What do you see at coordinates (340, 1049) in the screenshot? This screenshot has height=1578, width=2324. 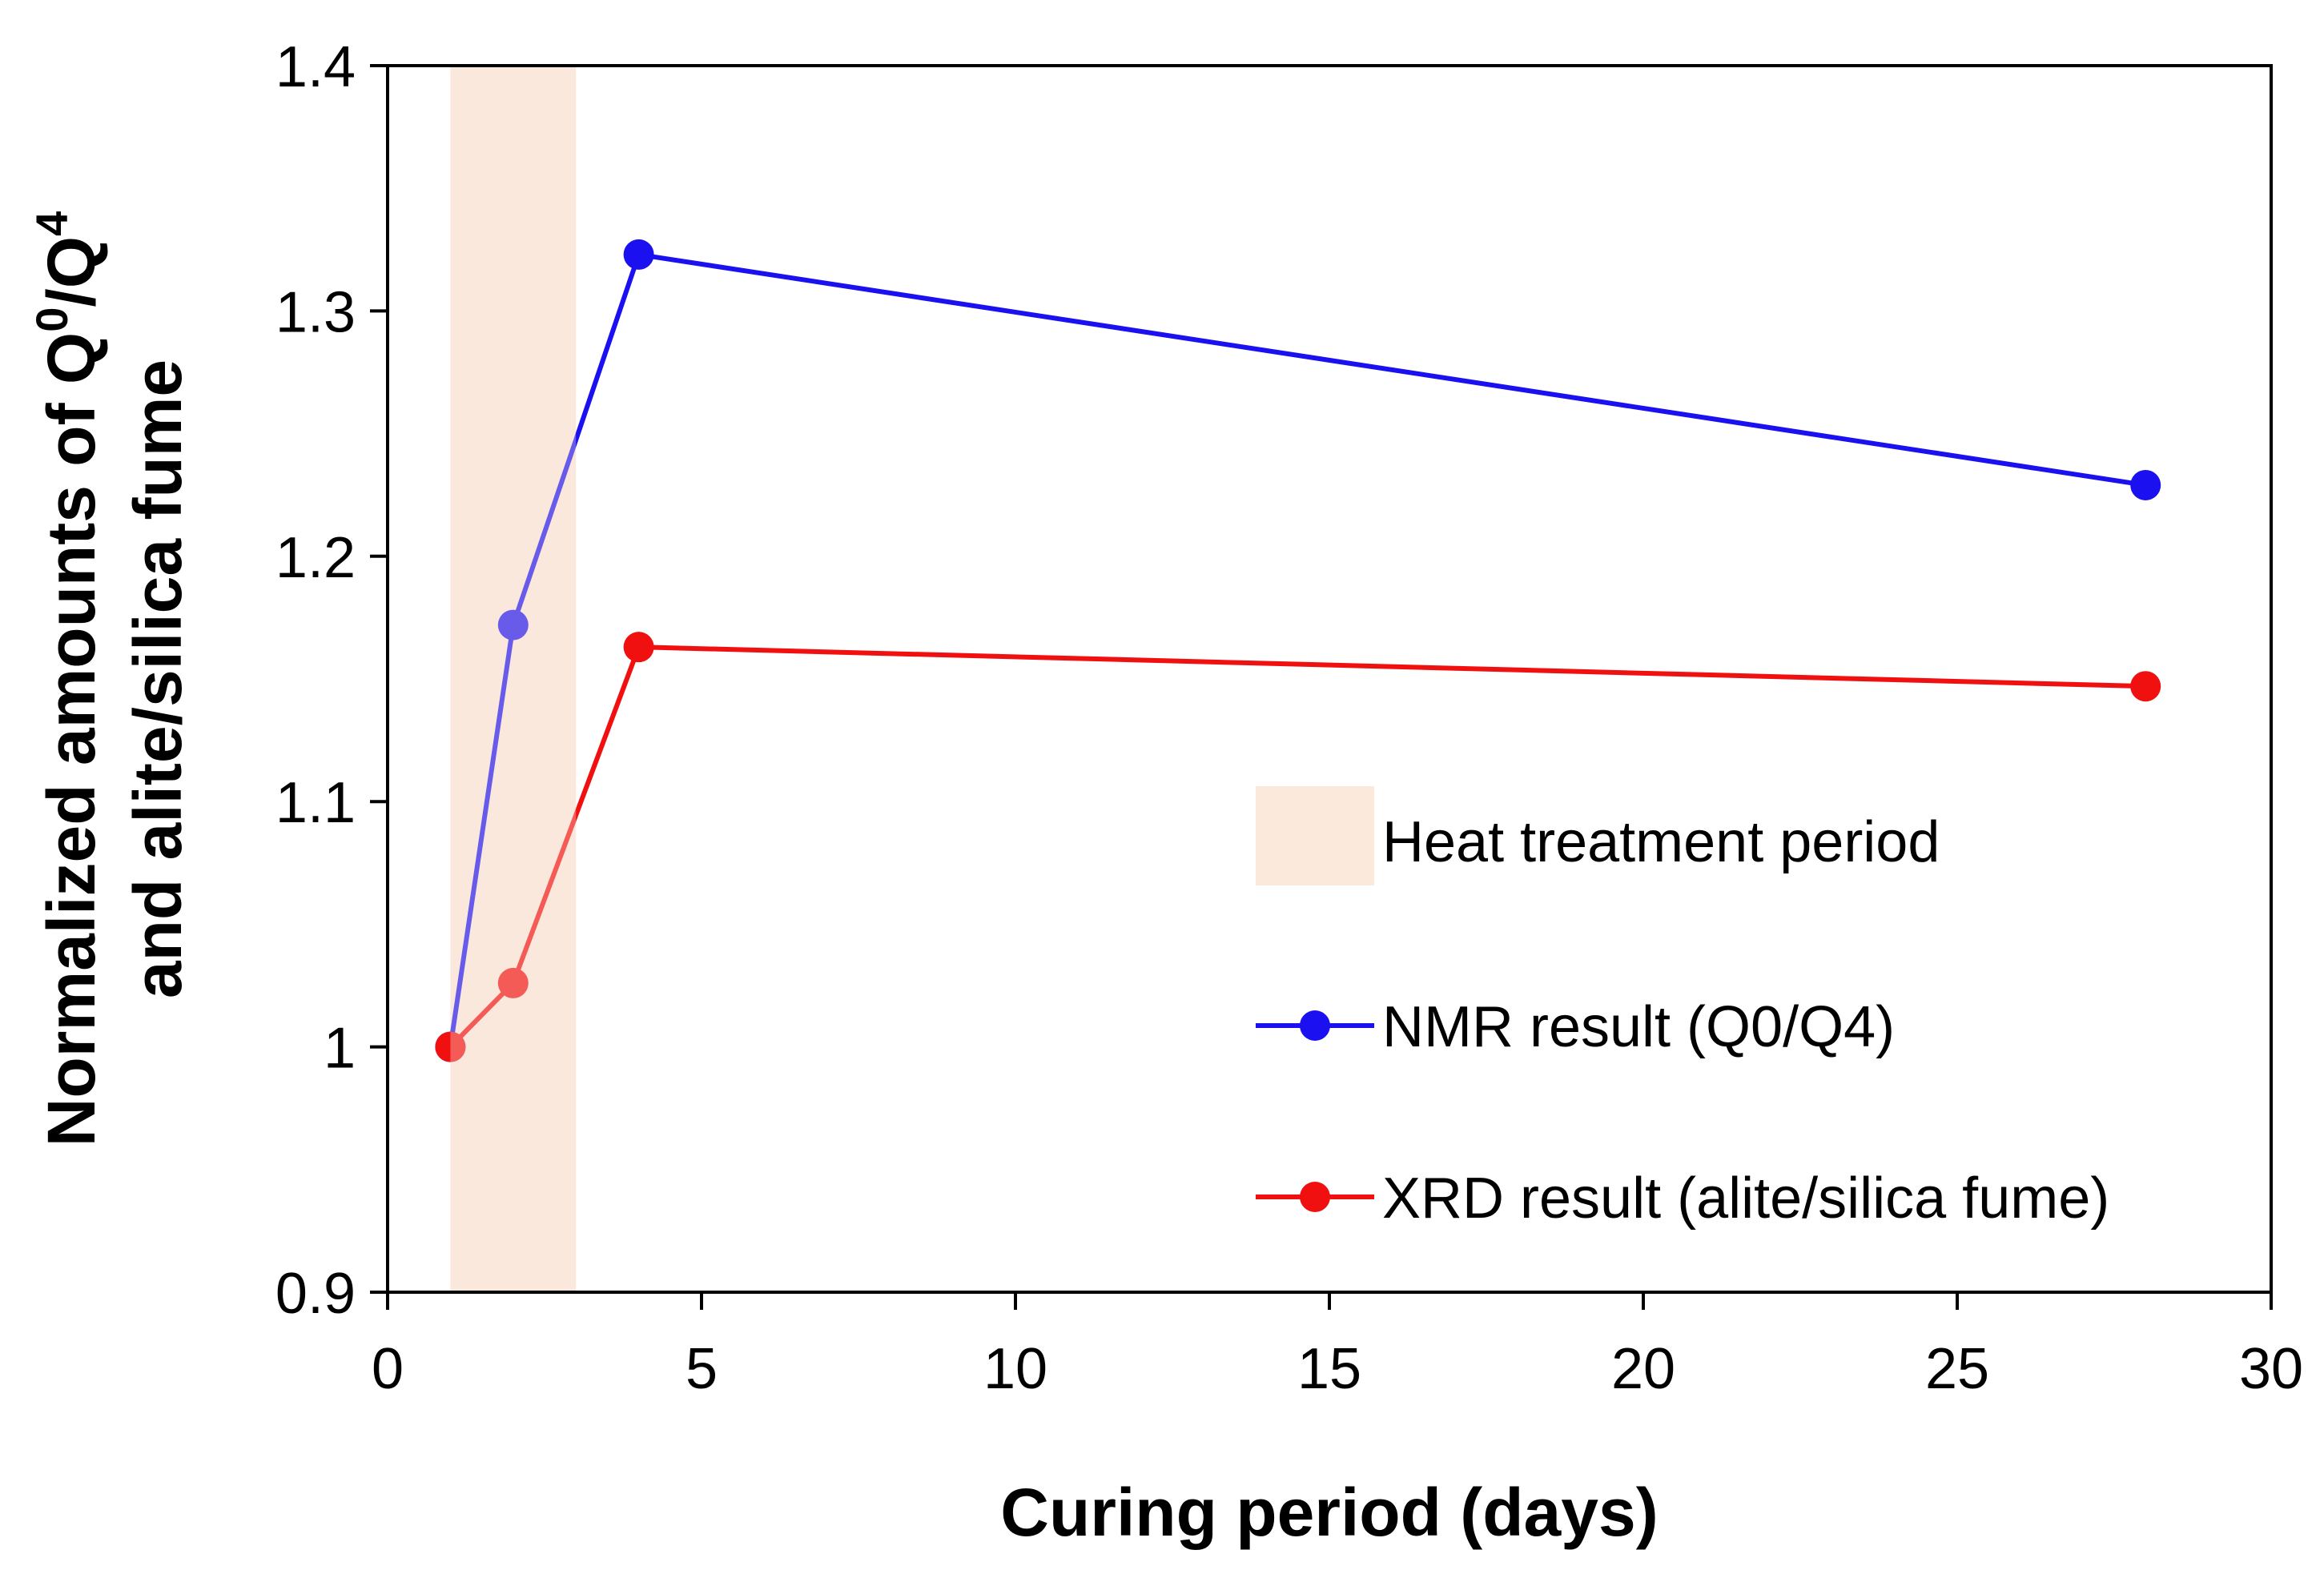 I see `y-tick-label: 1` at bounding box center [340, 1049].